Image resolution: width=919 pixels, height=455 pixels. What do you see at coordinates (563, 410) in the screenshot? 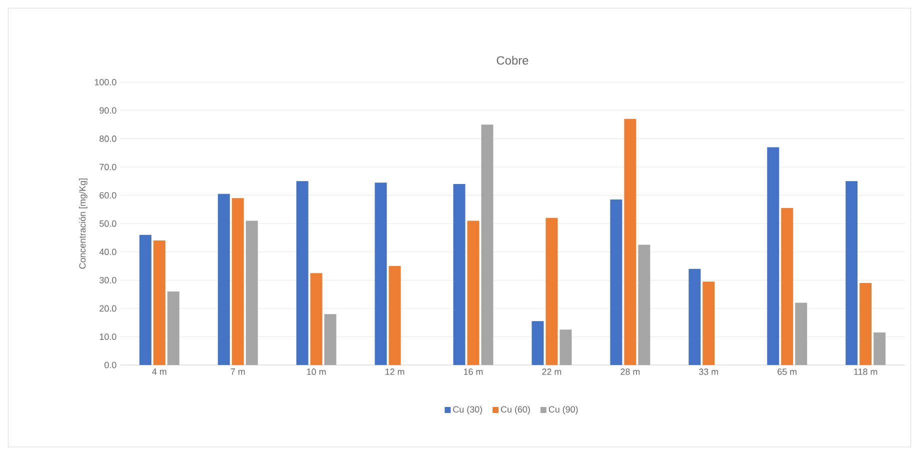
I see `legend-label: Cu (90)` at bounding box center [563, 410].